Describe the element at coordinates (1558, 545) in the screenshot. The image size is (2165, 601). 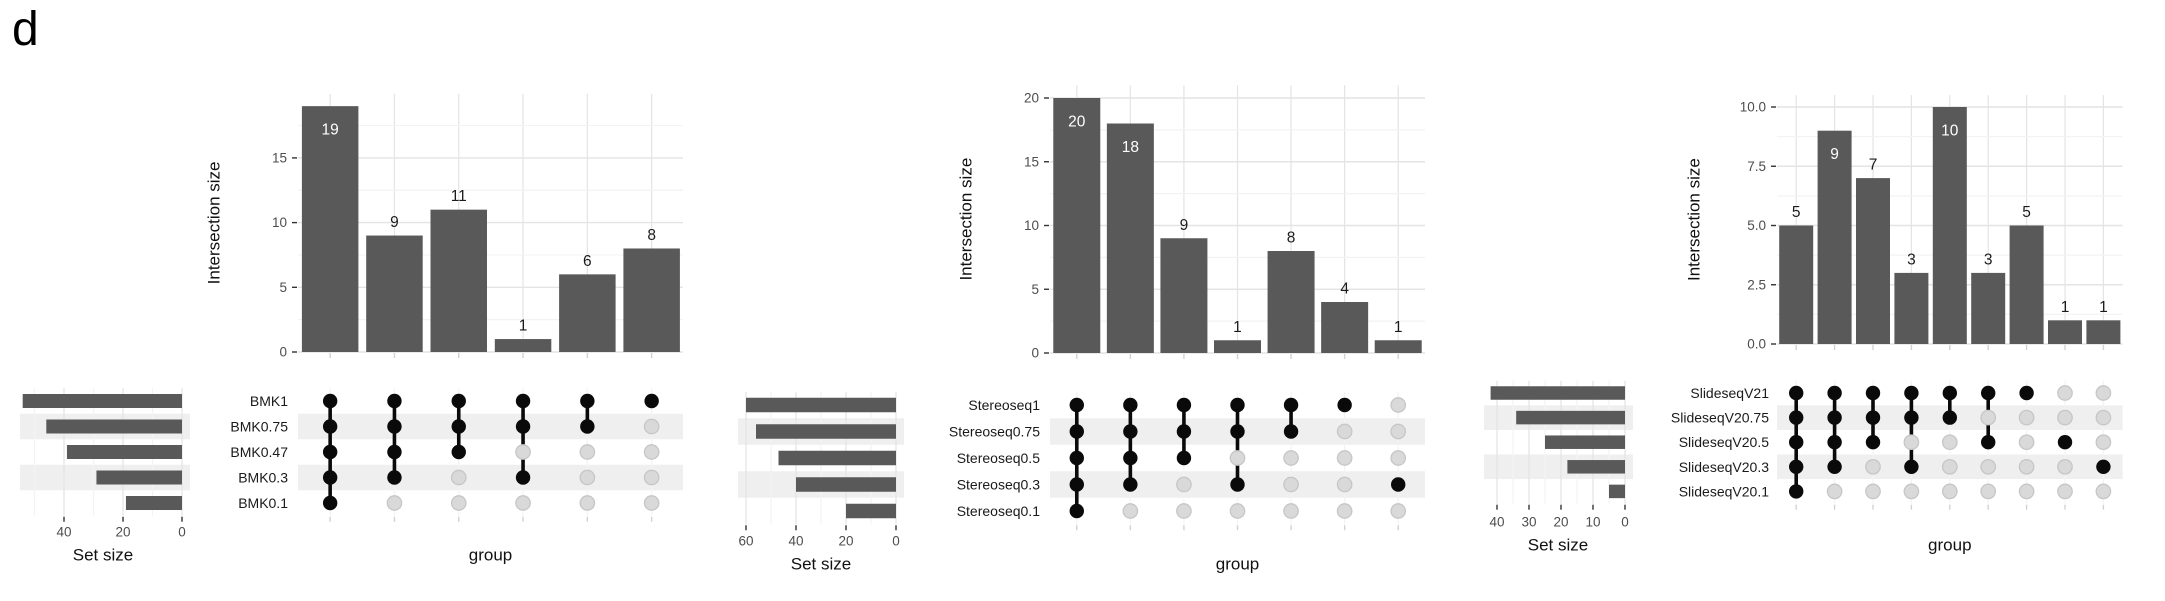
I see `set-size-axis-title: Set size` at that location.